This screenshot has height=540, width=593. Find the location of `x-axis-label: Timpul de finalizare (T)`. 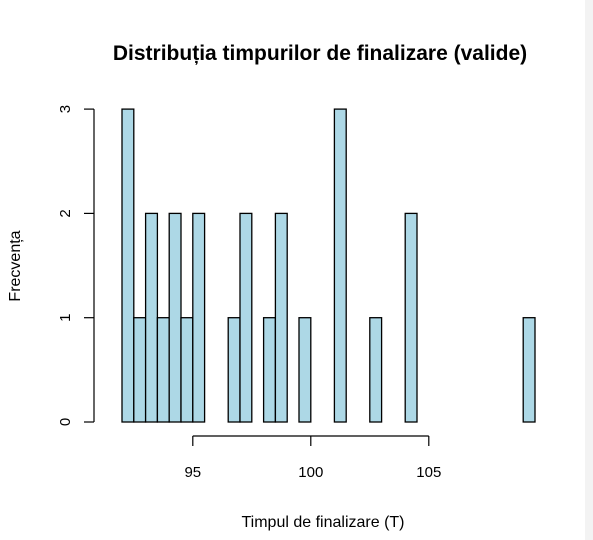

x-axis-label: Timpul de finalizare (T) is located at coordinates (322, 522).